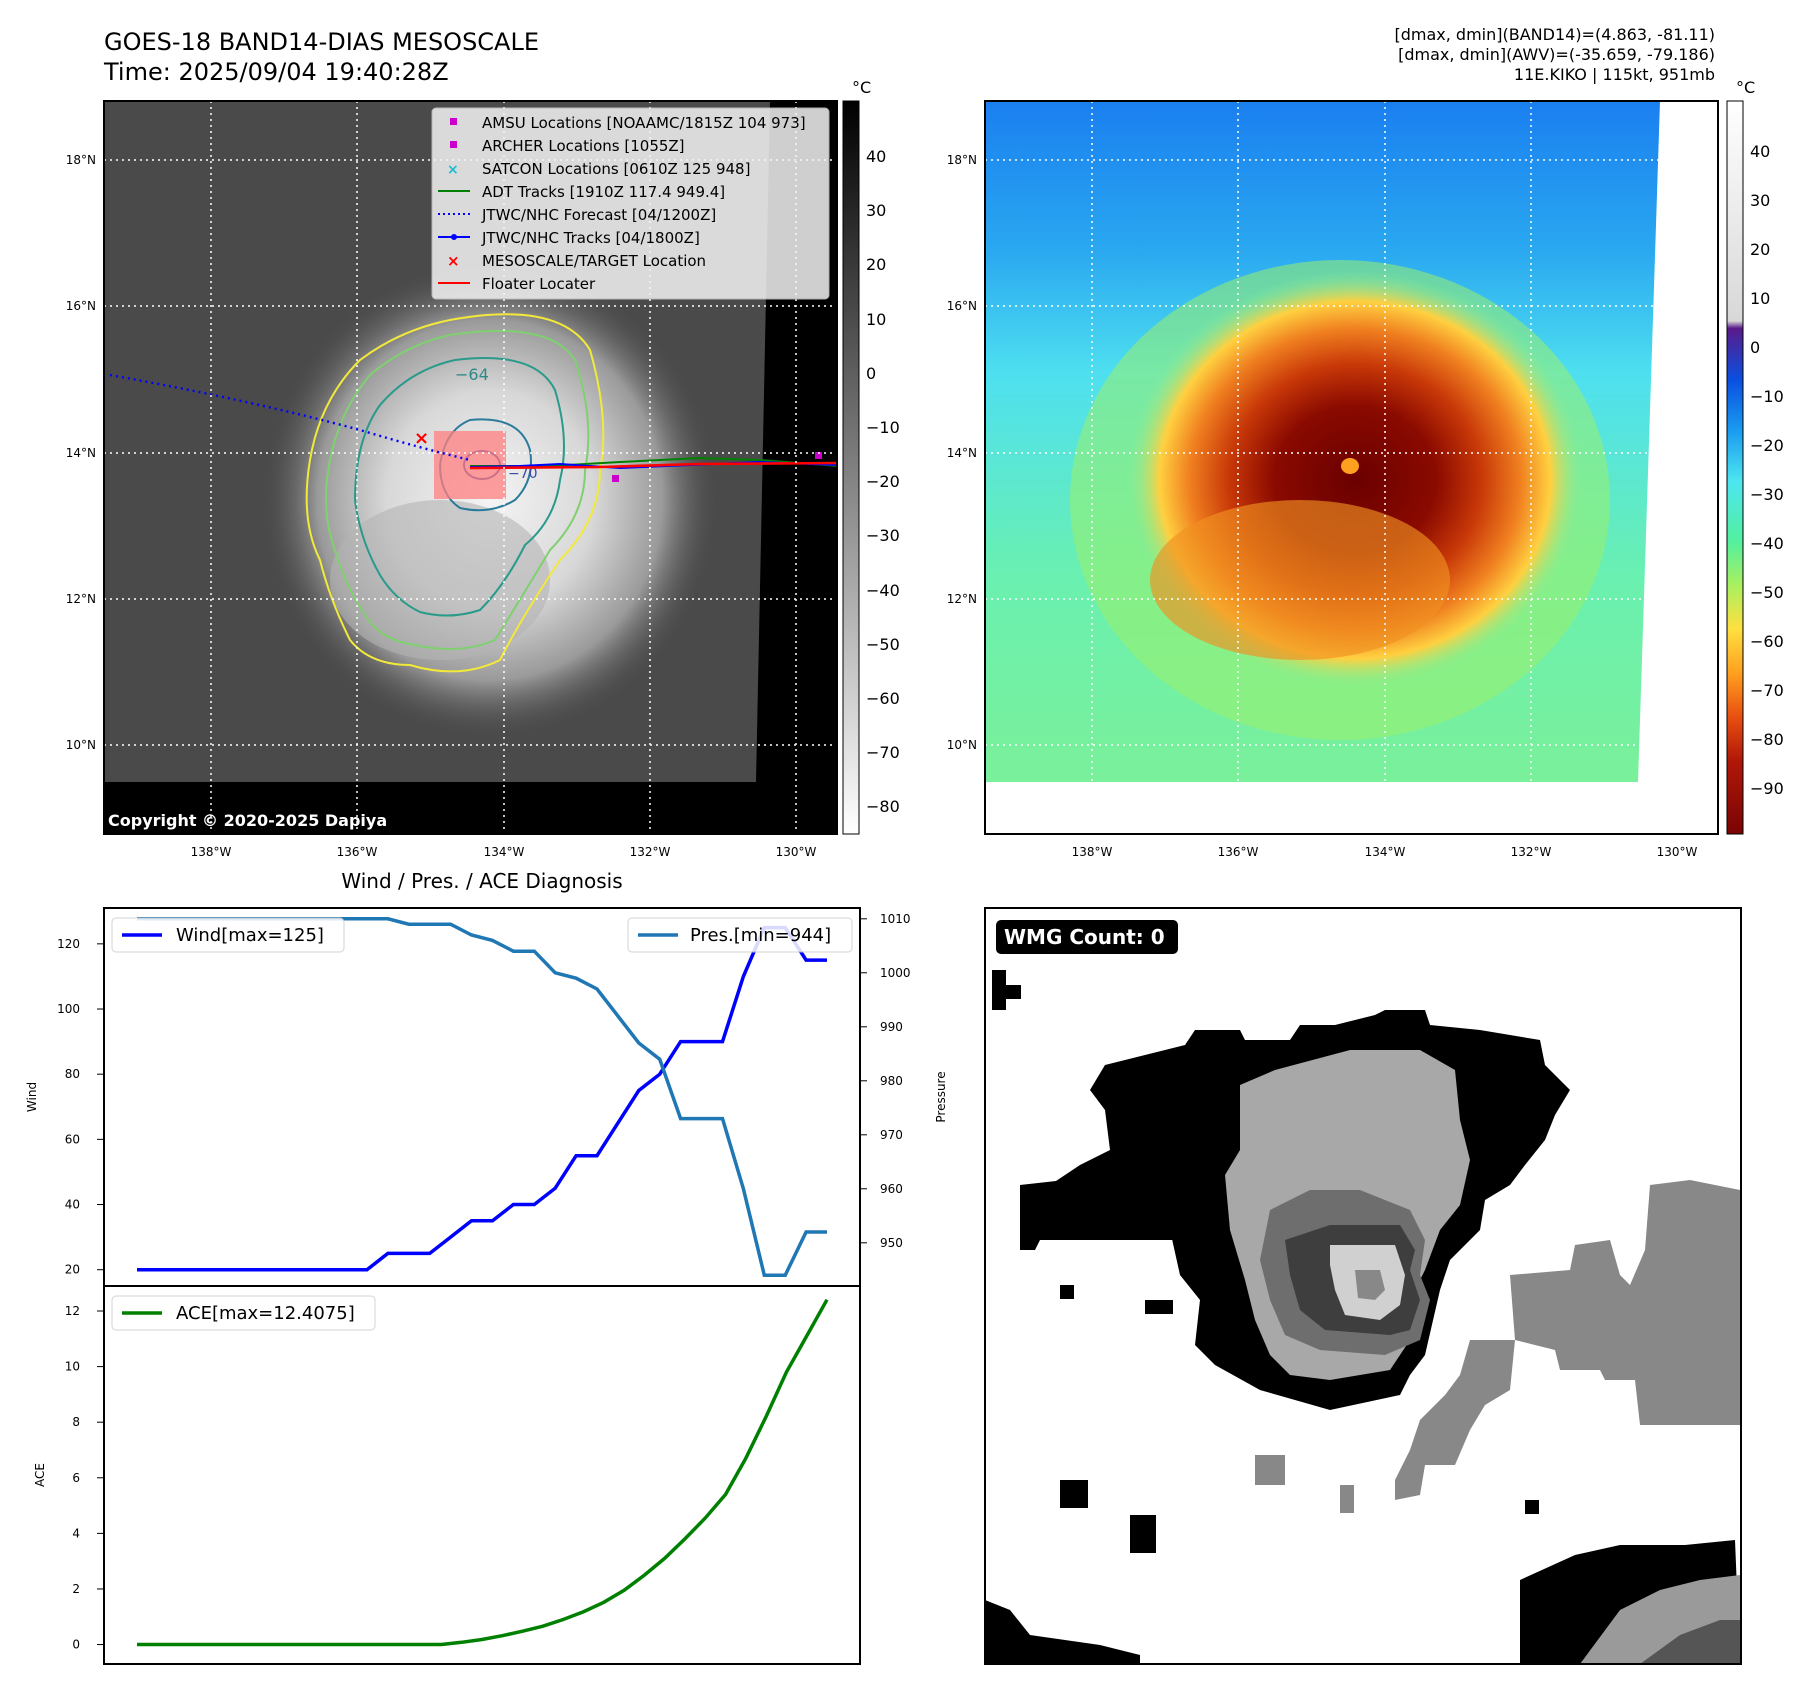 The image size is (1797, 1690). Describe the element at coordinates (891, 1243) in the screenshot. I see `pressure-tick-label: 950` at that location.